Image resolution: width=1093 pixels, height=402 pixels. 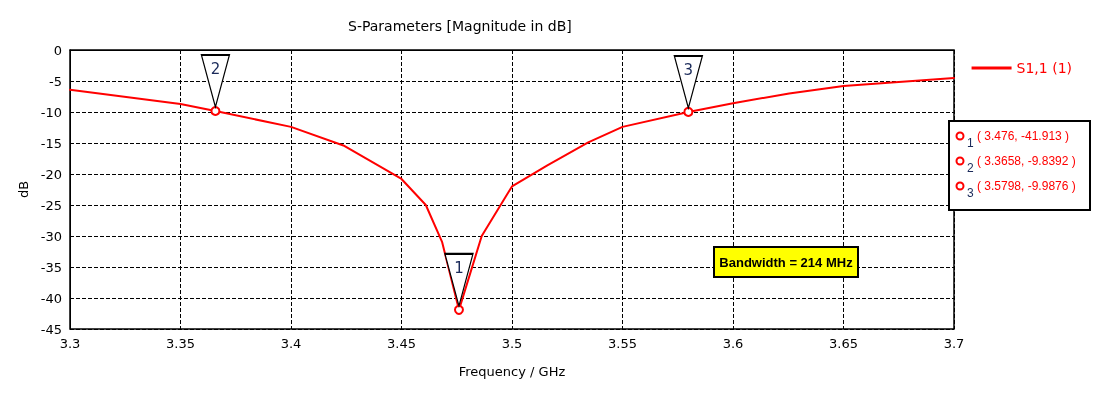 I want to click on x-axis-title: Frequency / GHz, so click(x=512, y=371).